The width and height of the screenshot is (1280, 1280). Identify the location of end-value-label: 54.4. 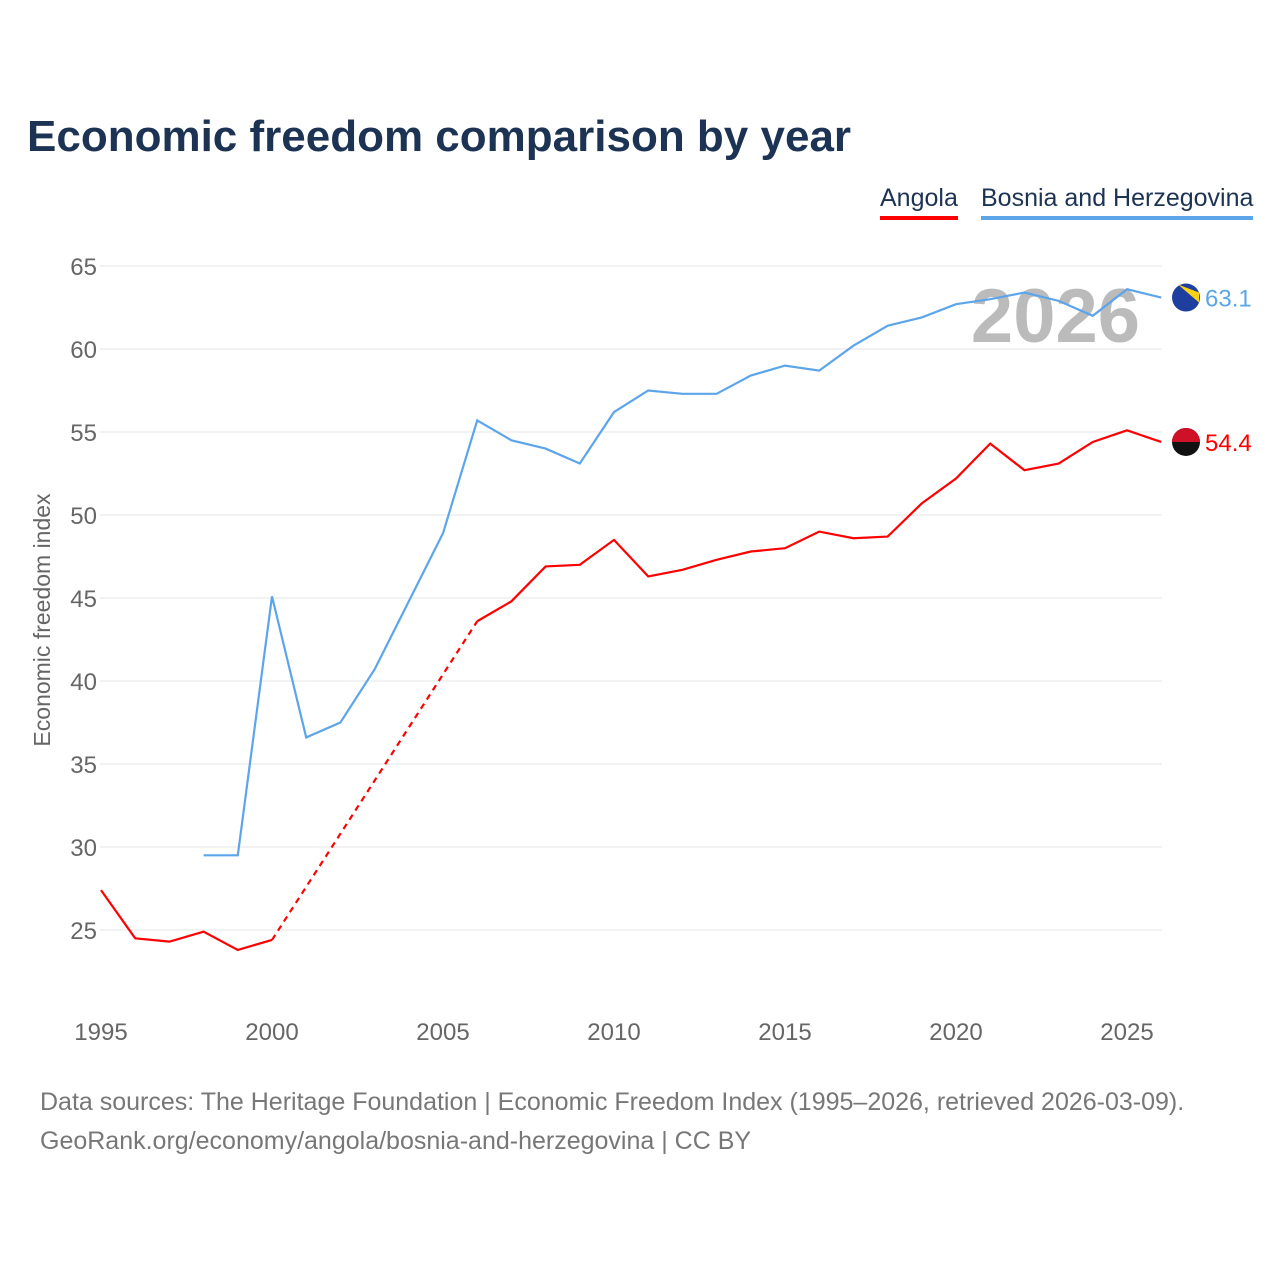
(1228, 443).